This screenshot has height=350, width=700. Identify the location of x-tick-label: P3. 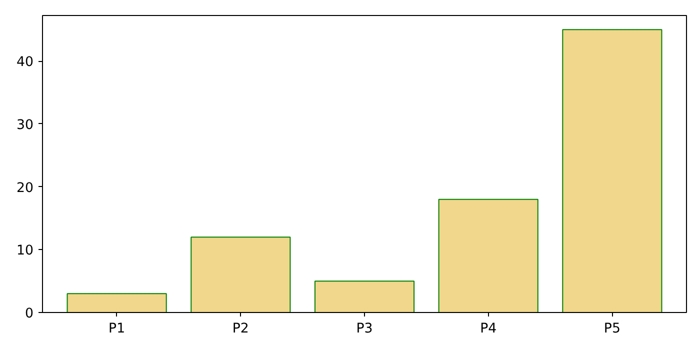
(364, 329).